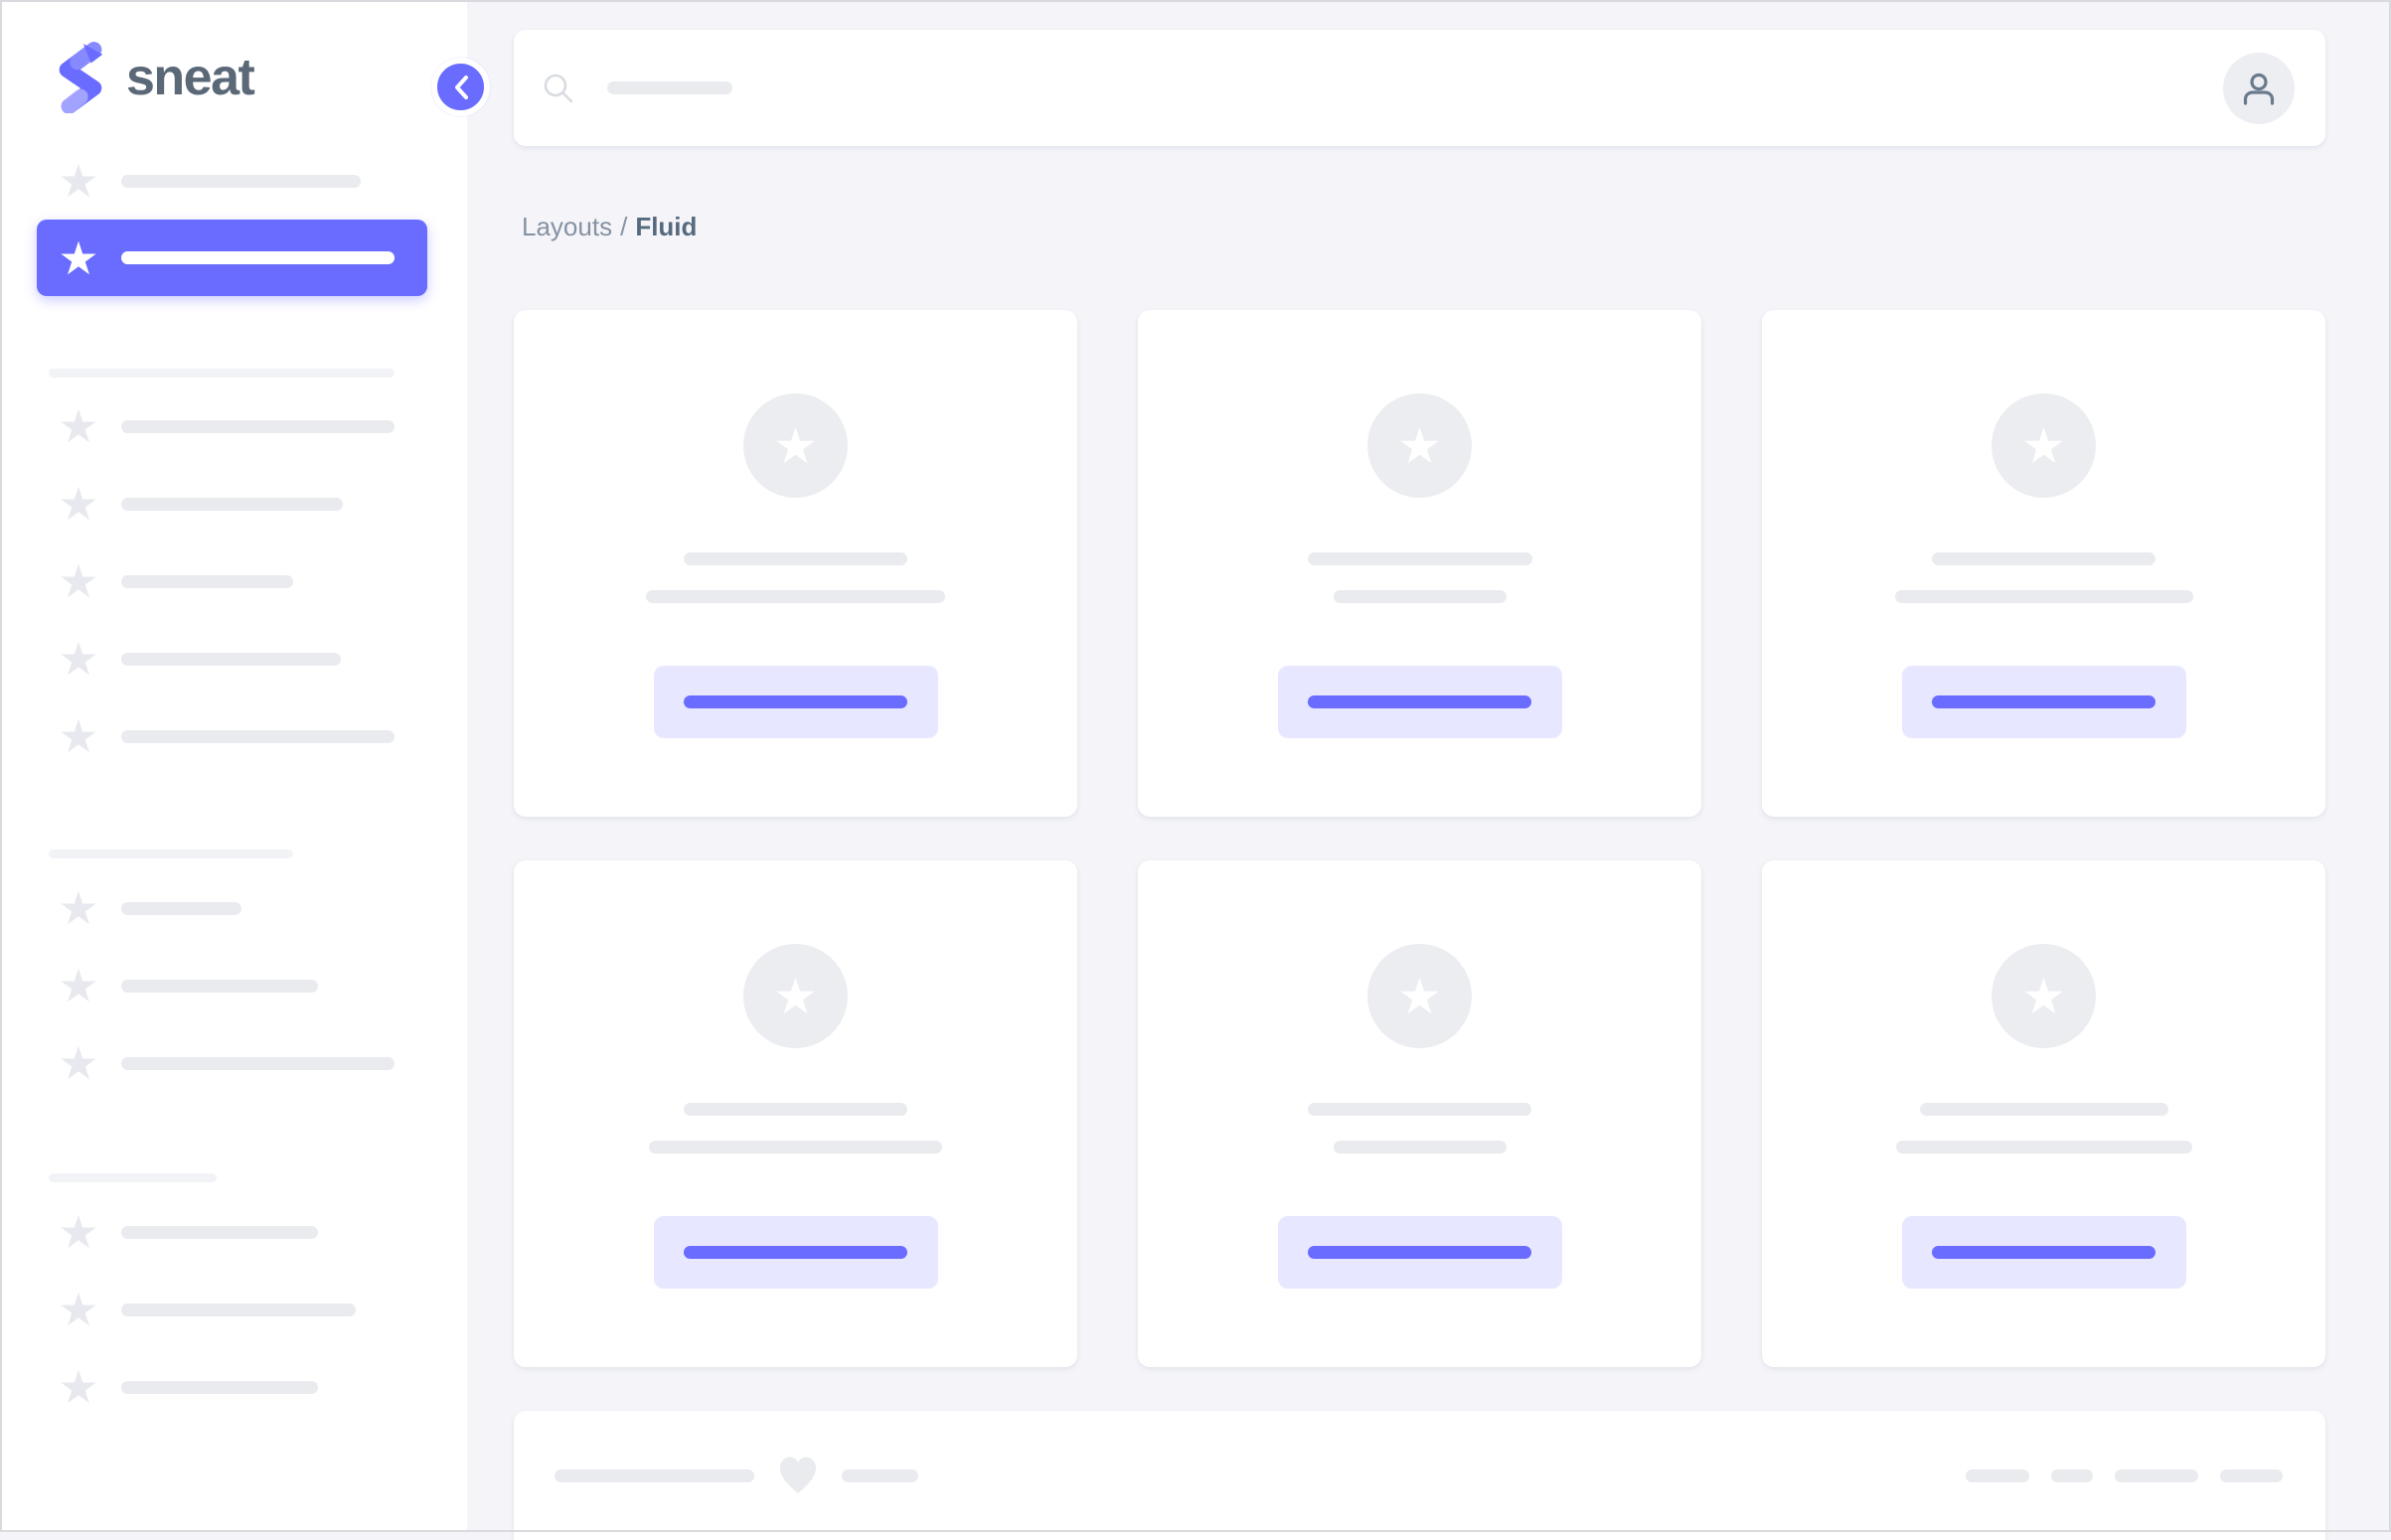 This screenshot has height=1540, width=2391. Describe the element at coordinates (1419, 1475) in the screenshot. I see `bottom-card` at that location.